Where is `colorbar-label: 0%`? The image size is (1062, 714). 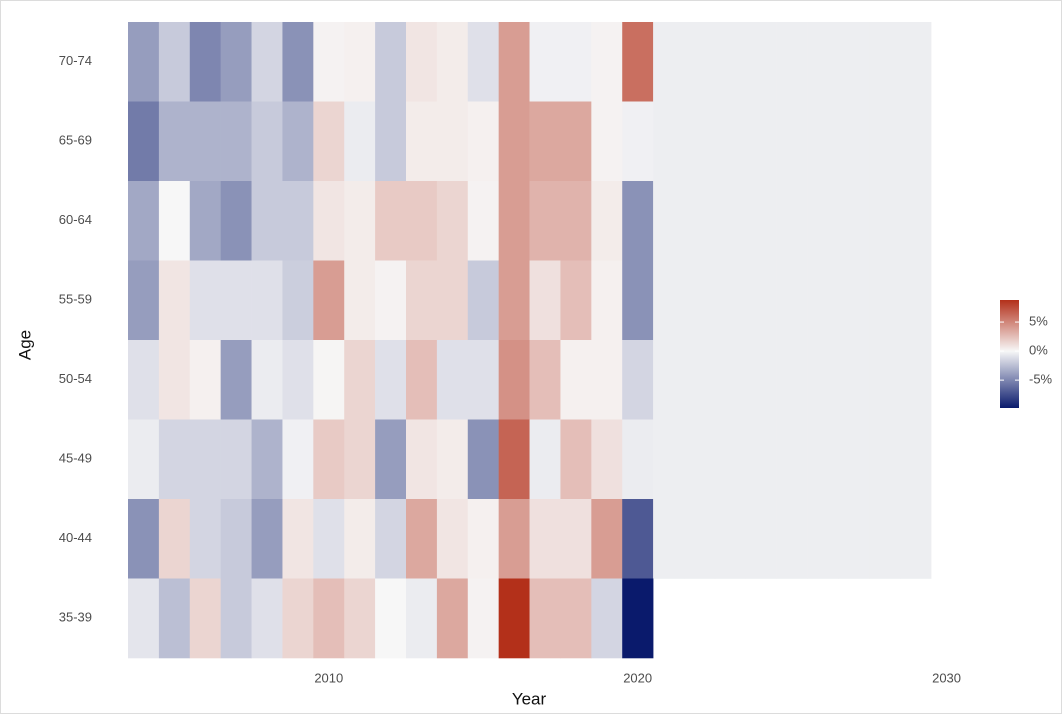
colorbar-label: 0% is located at coordinates (1038, 350).